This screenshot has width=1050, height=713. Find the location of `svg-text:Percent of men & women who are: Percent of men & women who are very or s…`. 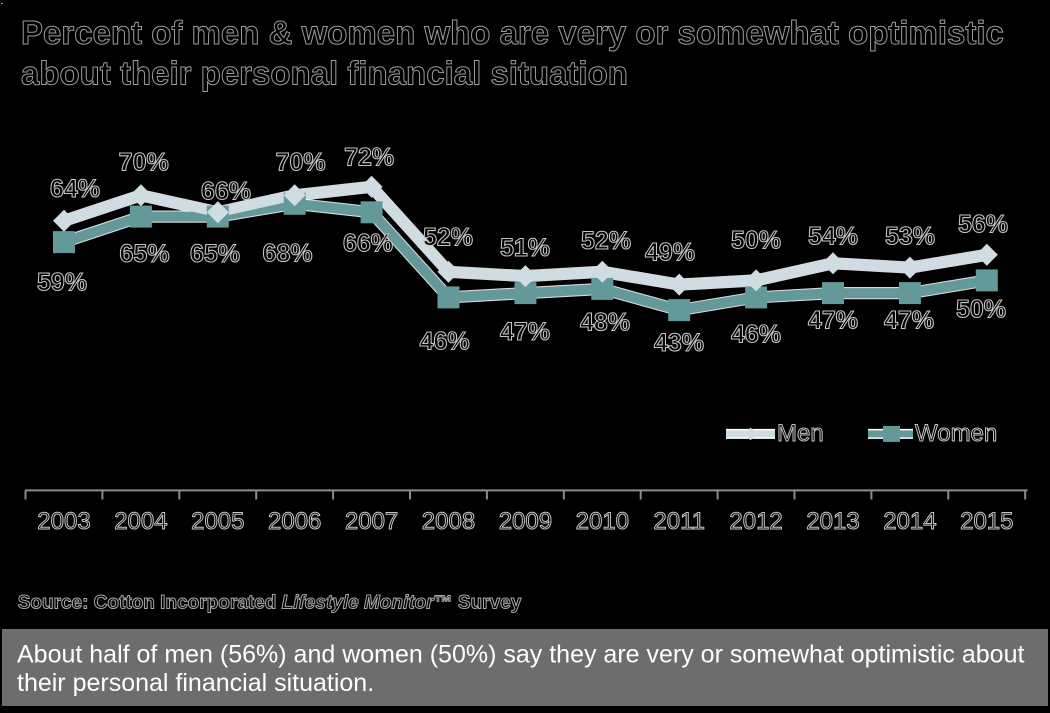

svg-text:Percent of men & women who are: Percent of men & women who are very or s… is located at coordinates (512, 32).